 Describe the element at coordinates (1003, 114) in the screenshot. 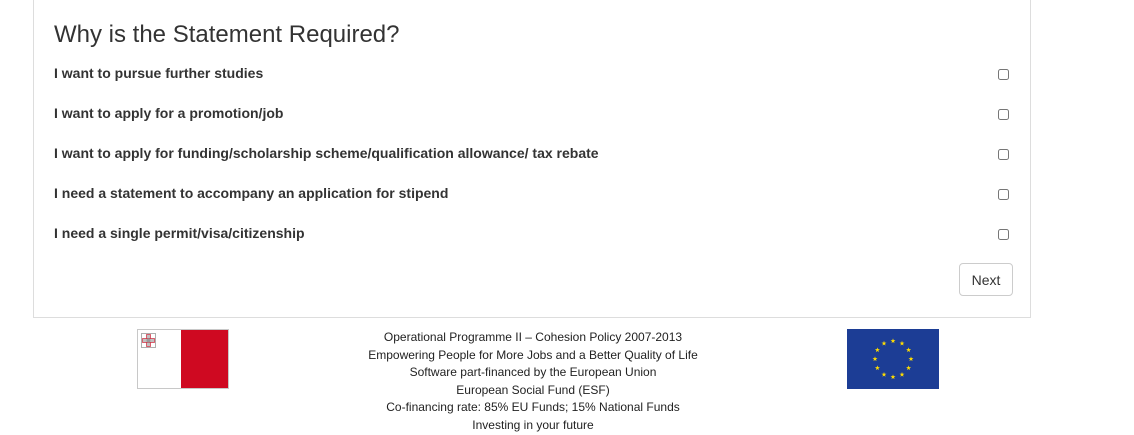

I see `promotion-job-checkbox` at that location.